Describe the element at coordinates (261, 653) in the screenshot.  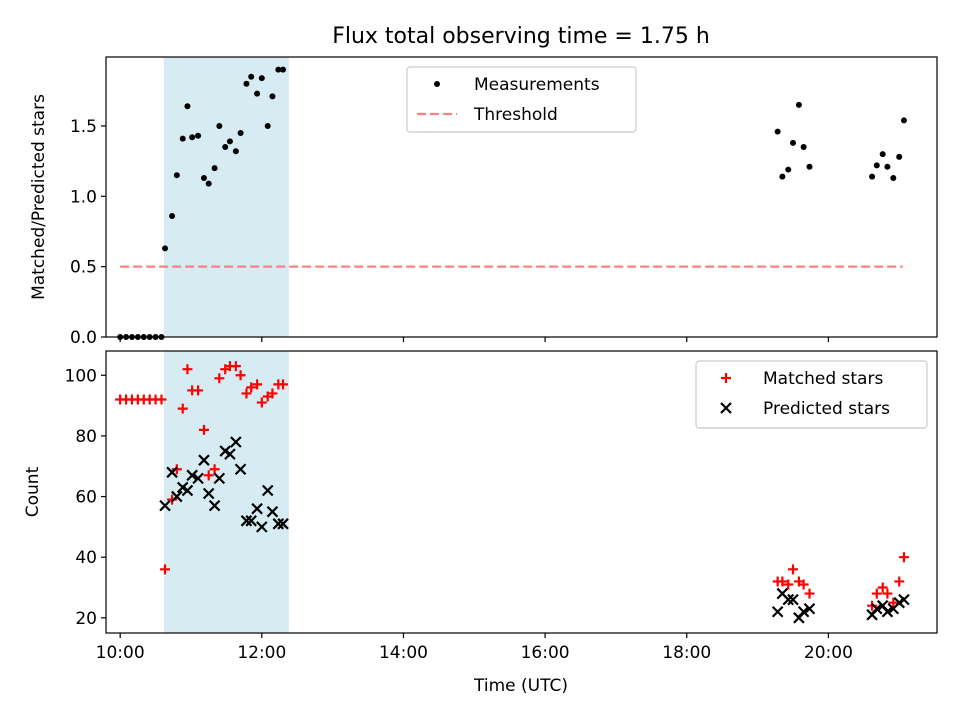
I see `x-tick-label: 12:00` at that location.